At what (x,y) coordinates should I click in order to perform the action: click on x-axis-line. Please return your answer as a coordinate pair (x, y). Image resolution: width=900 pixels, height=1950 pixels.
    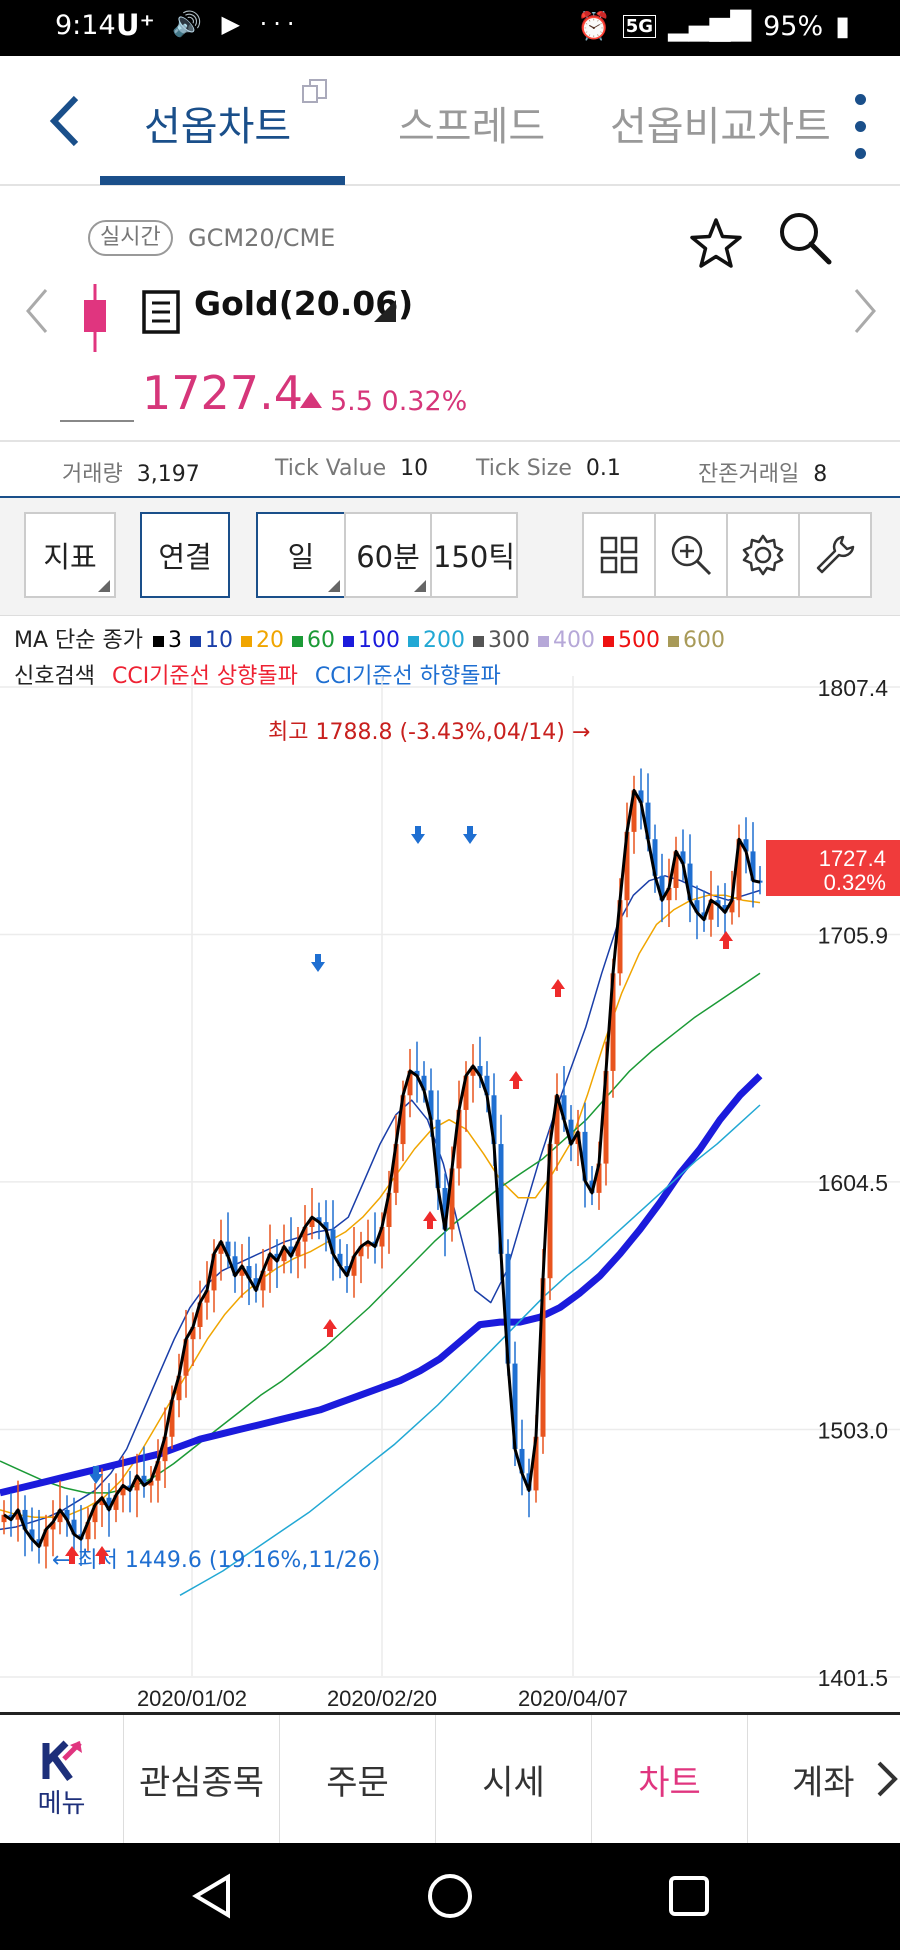
    Looking at the image, I should click on (450, 1713).